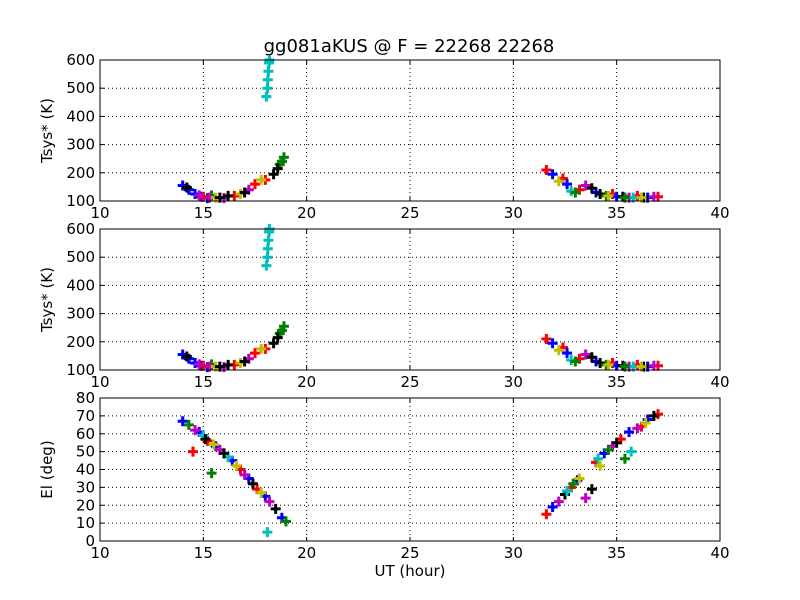  I want to click on chart-title: gg081aKUS @ F = 22268 22268, so click(409, 46).